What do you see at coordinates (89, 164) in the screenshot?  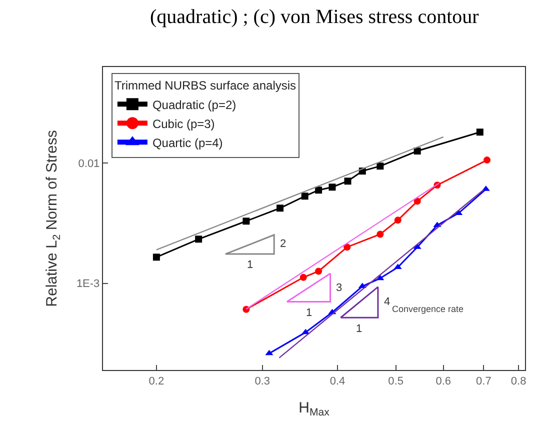 I see `y-tick-label: 0.01` at bounding box center [89, 164].